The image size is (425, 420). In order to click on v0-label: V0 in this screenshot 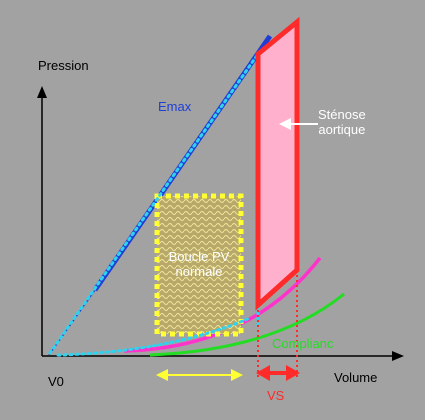, I will do `click(56, 381)`.